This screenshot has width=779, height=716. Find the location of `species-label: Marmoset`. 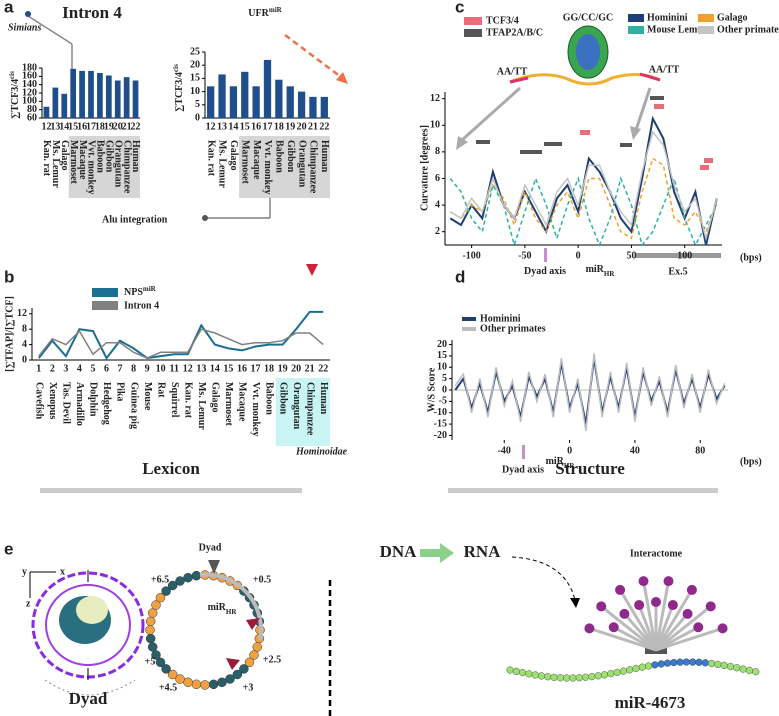

species-label: Marmoset is located at coordinates (73, 162).